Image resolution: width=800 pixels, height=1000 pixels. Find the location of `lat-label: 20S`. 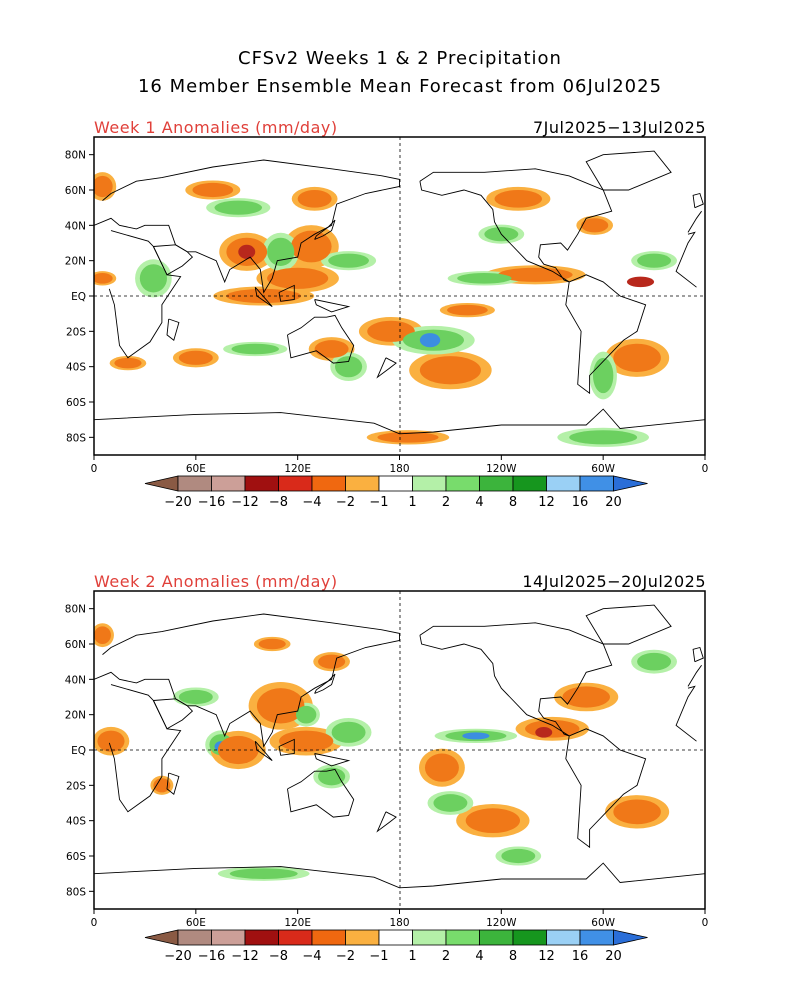

lat-label: 20S is located at coordinates (76, 786).